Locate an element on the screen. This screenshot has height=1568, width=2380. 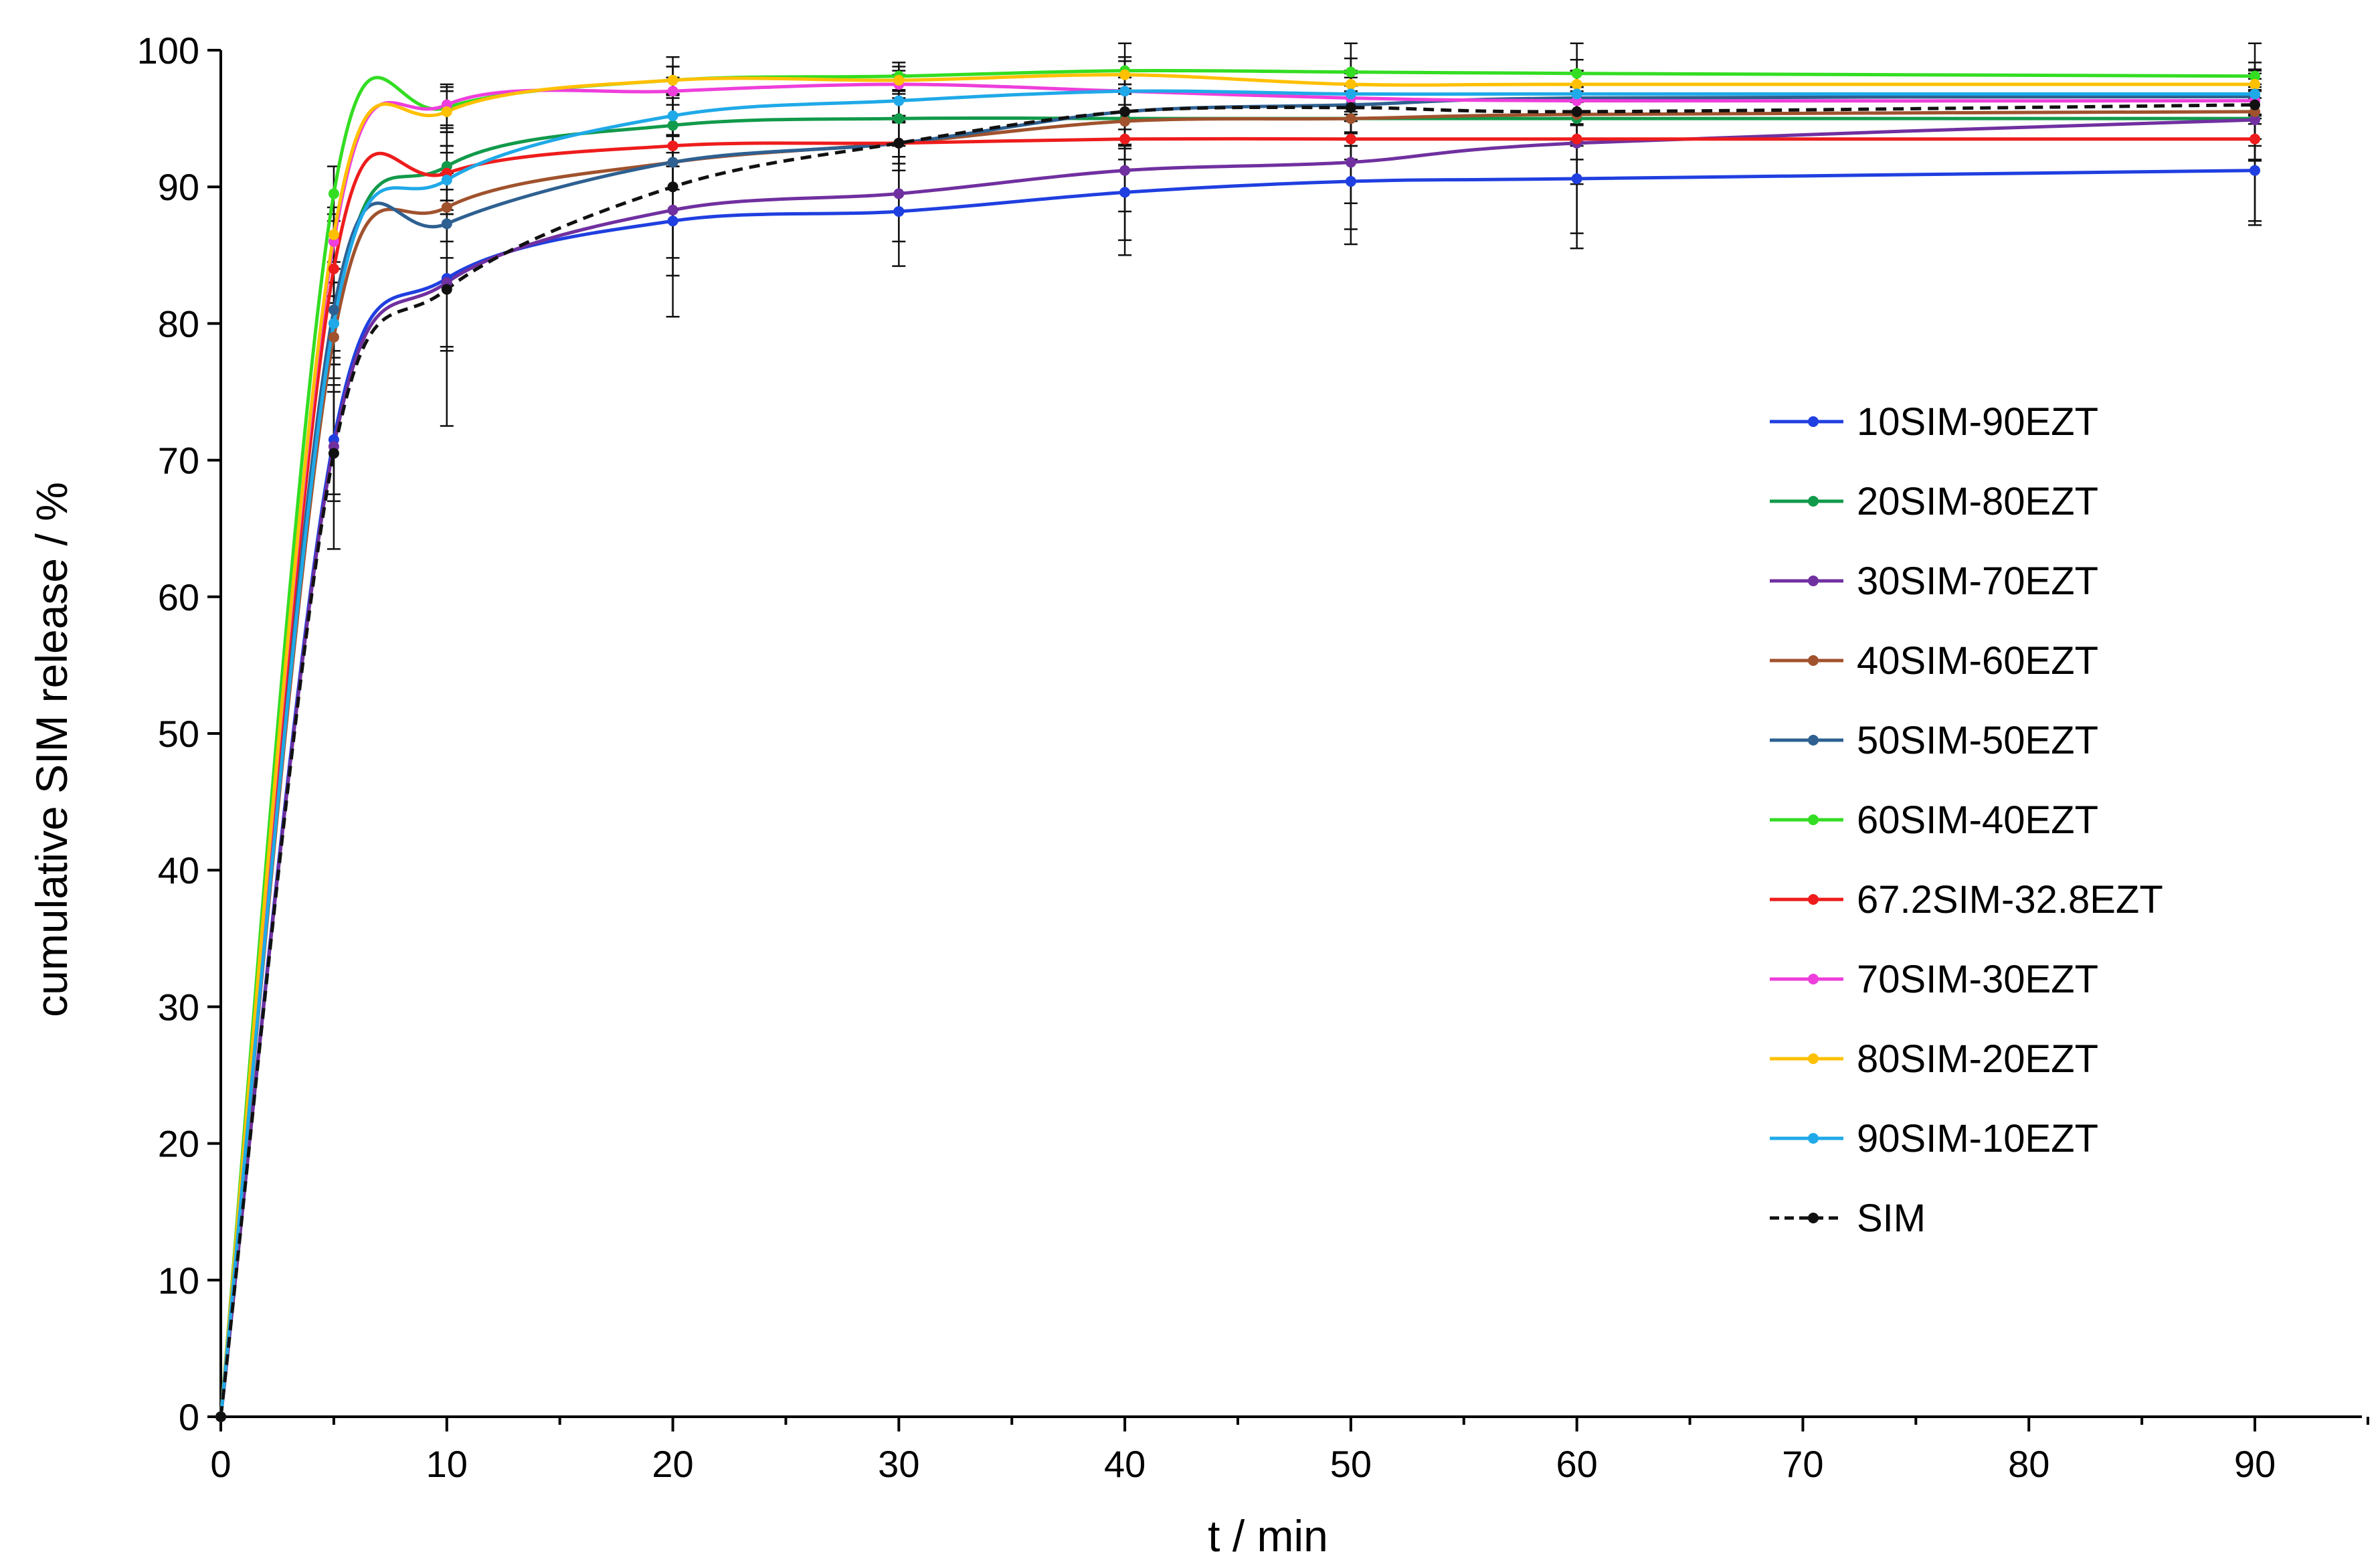
x-tick-label: 0 is located at coordinates (220, 1464).